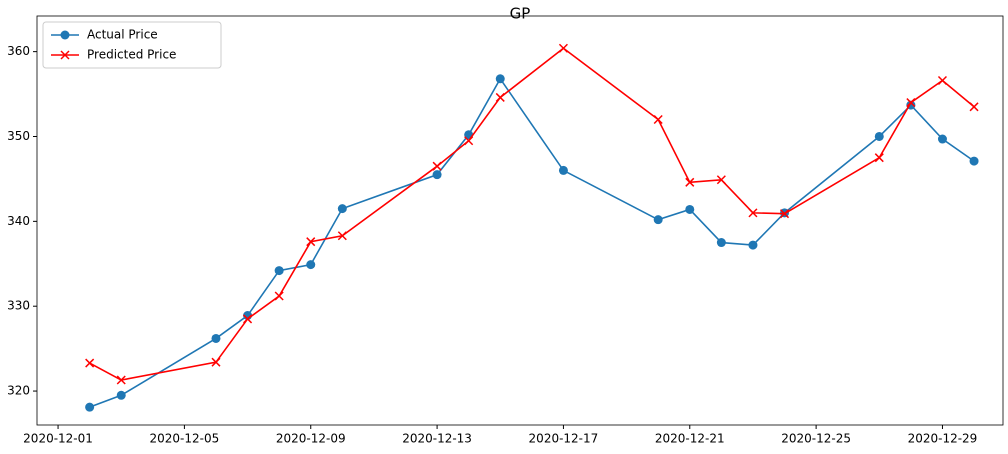 The height and width of the screenshot is (454, 1008). I want to click on y-tick-label: 350, so click(18, 136).